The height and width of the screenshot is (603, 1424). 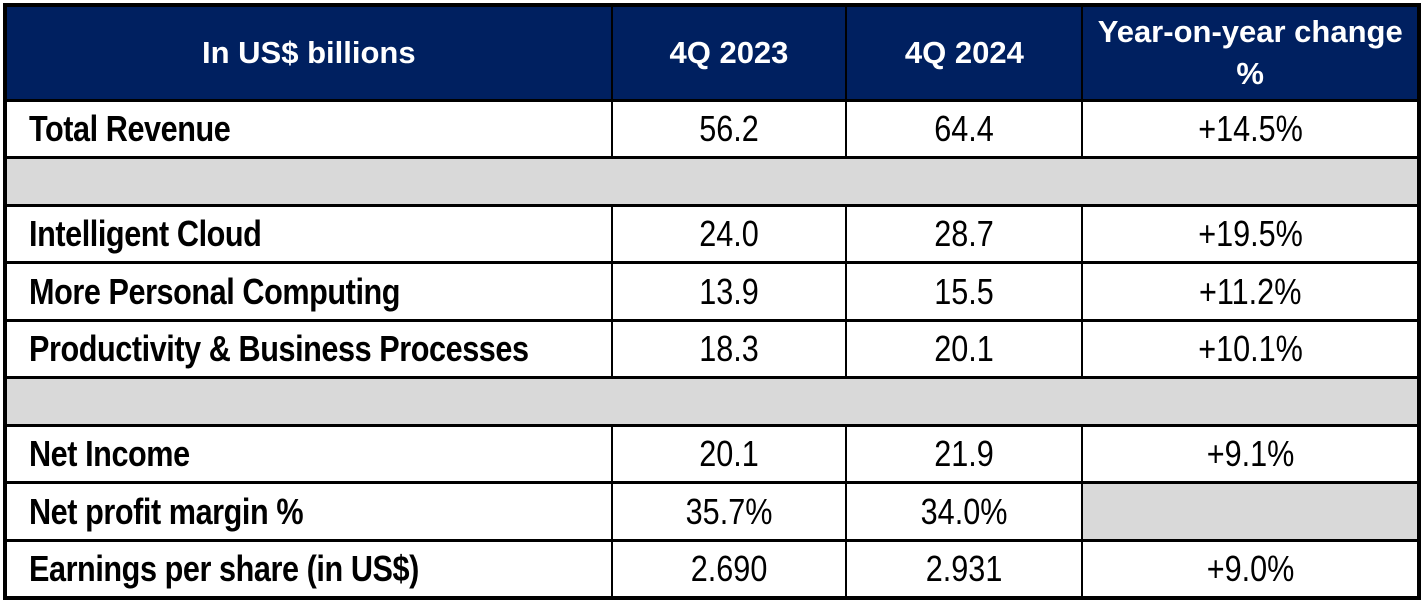 What do you see at coordinates (964, 569) in the screenshot?
I see `value-4q2024: 2.931` at bounding box center [964, 569].